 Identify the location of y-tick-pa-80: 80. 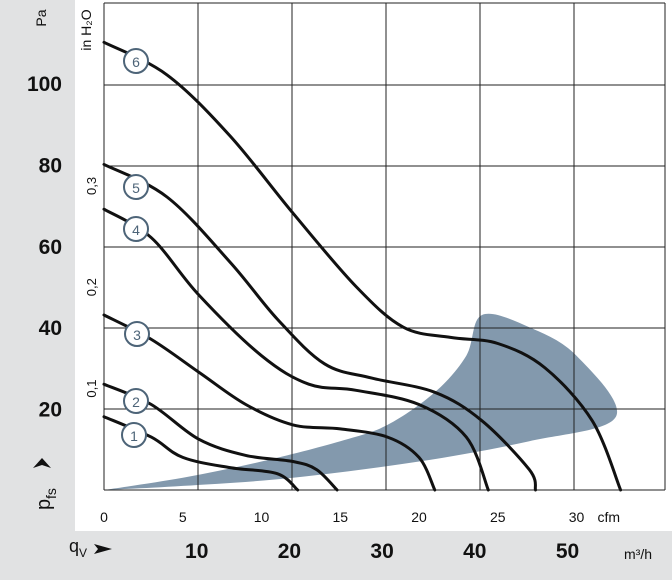
(50, 165).